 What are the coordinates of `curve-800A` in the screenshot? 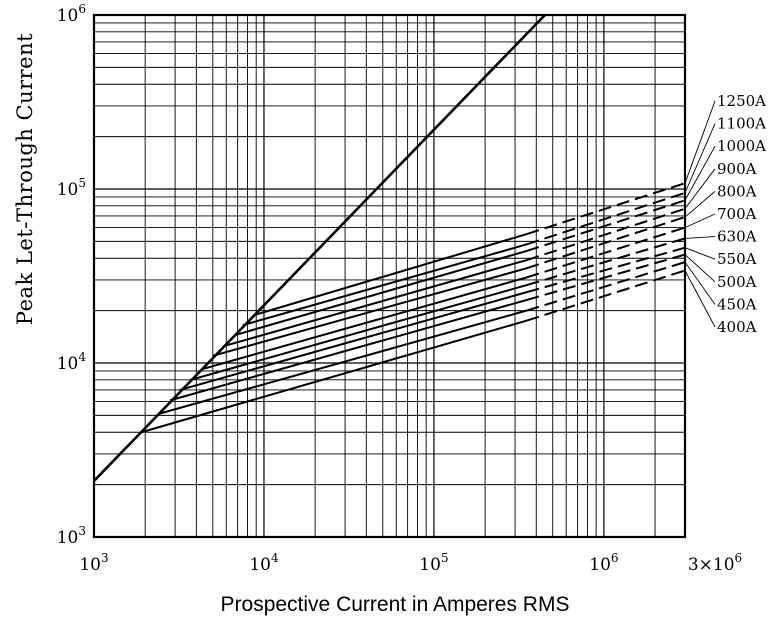 It's located at (449, 286).